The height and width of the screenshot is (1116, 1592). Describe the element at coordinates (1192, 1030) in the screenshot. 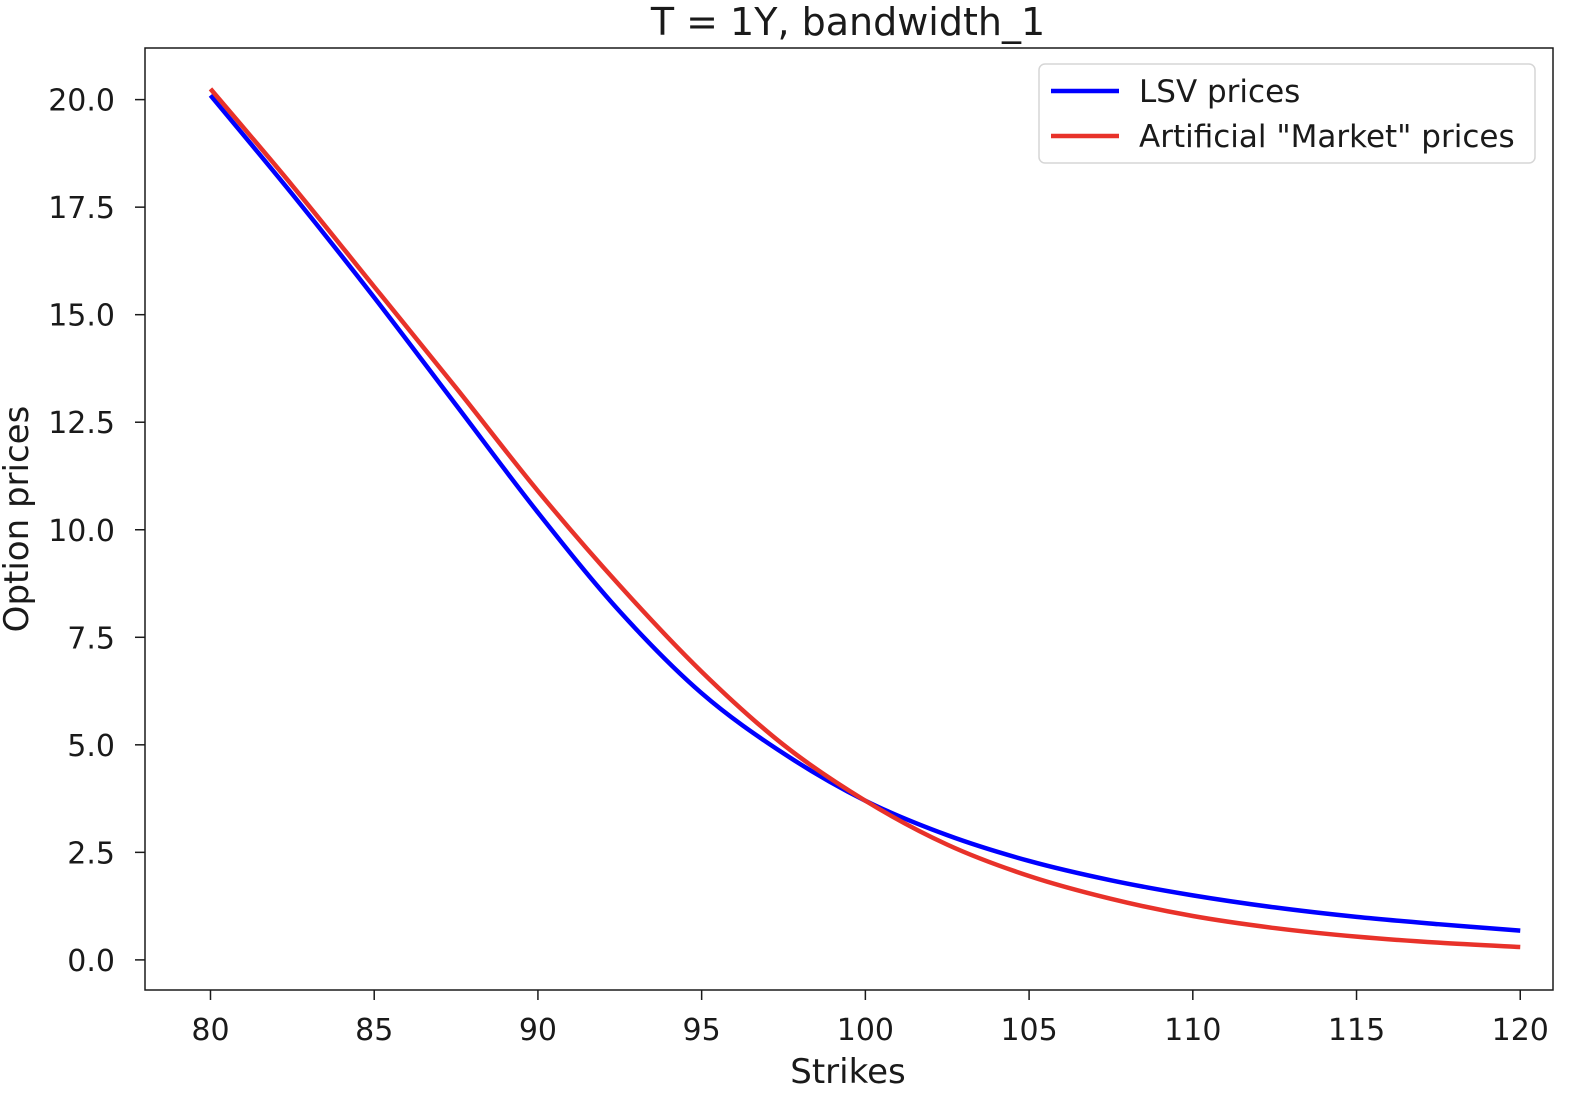

I see `x-tick-label: 110` at that location.